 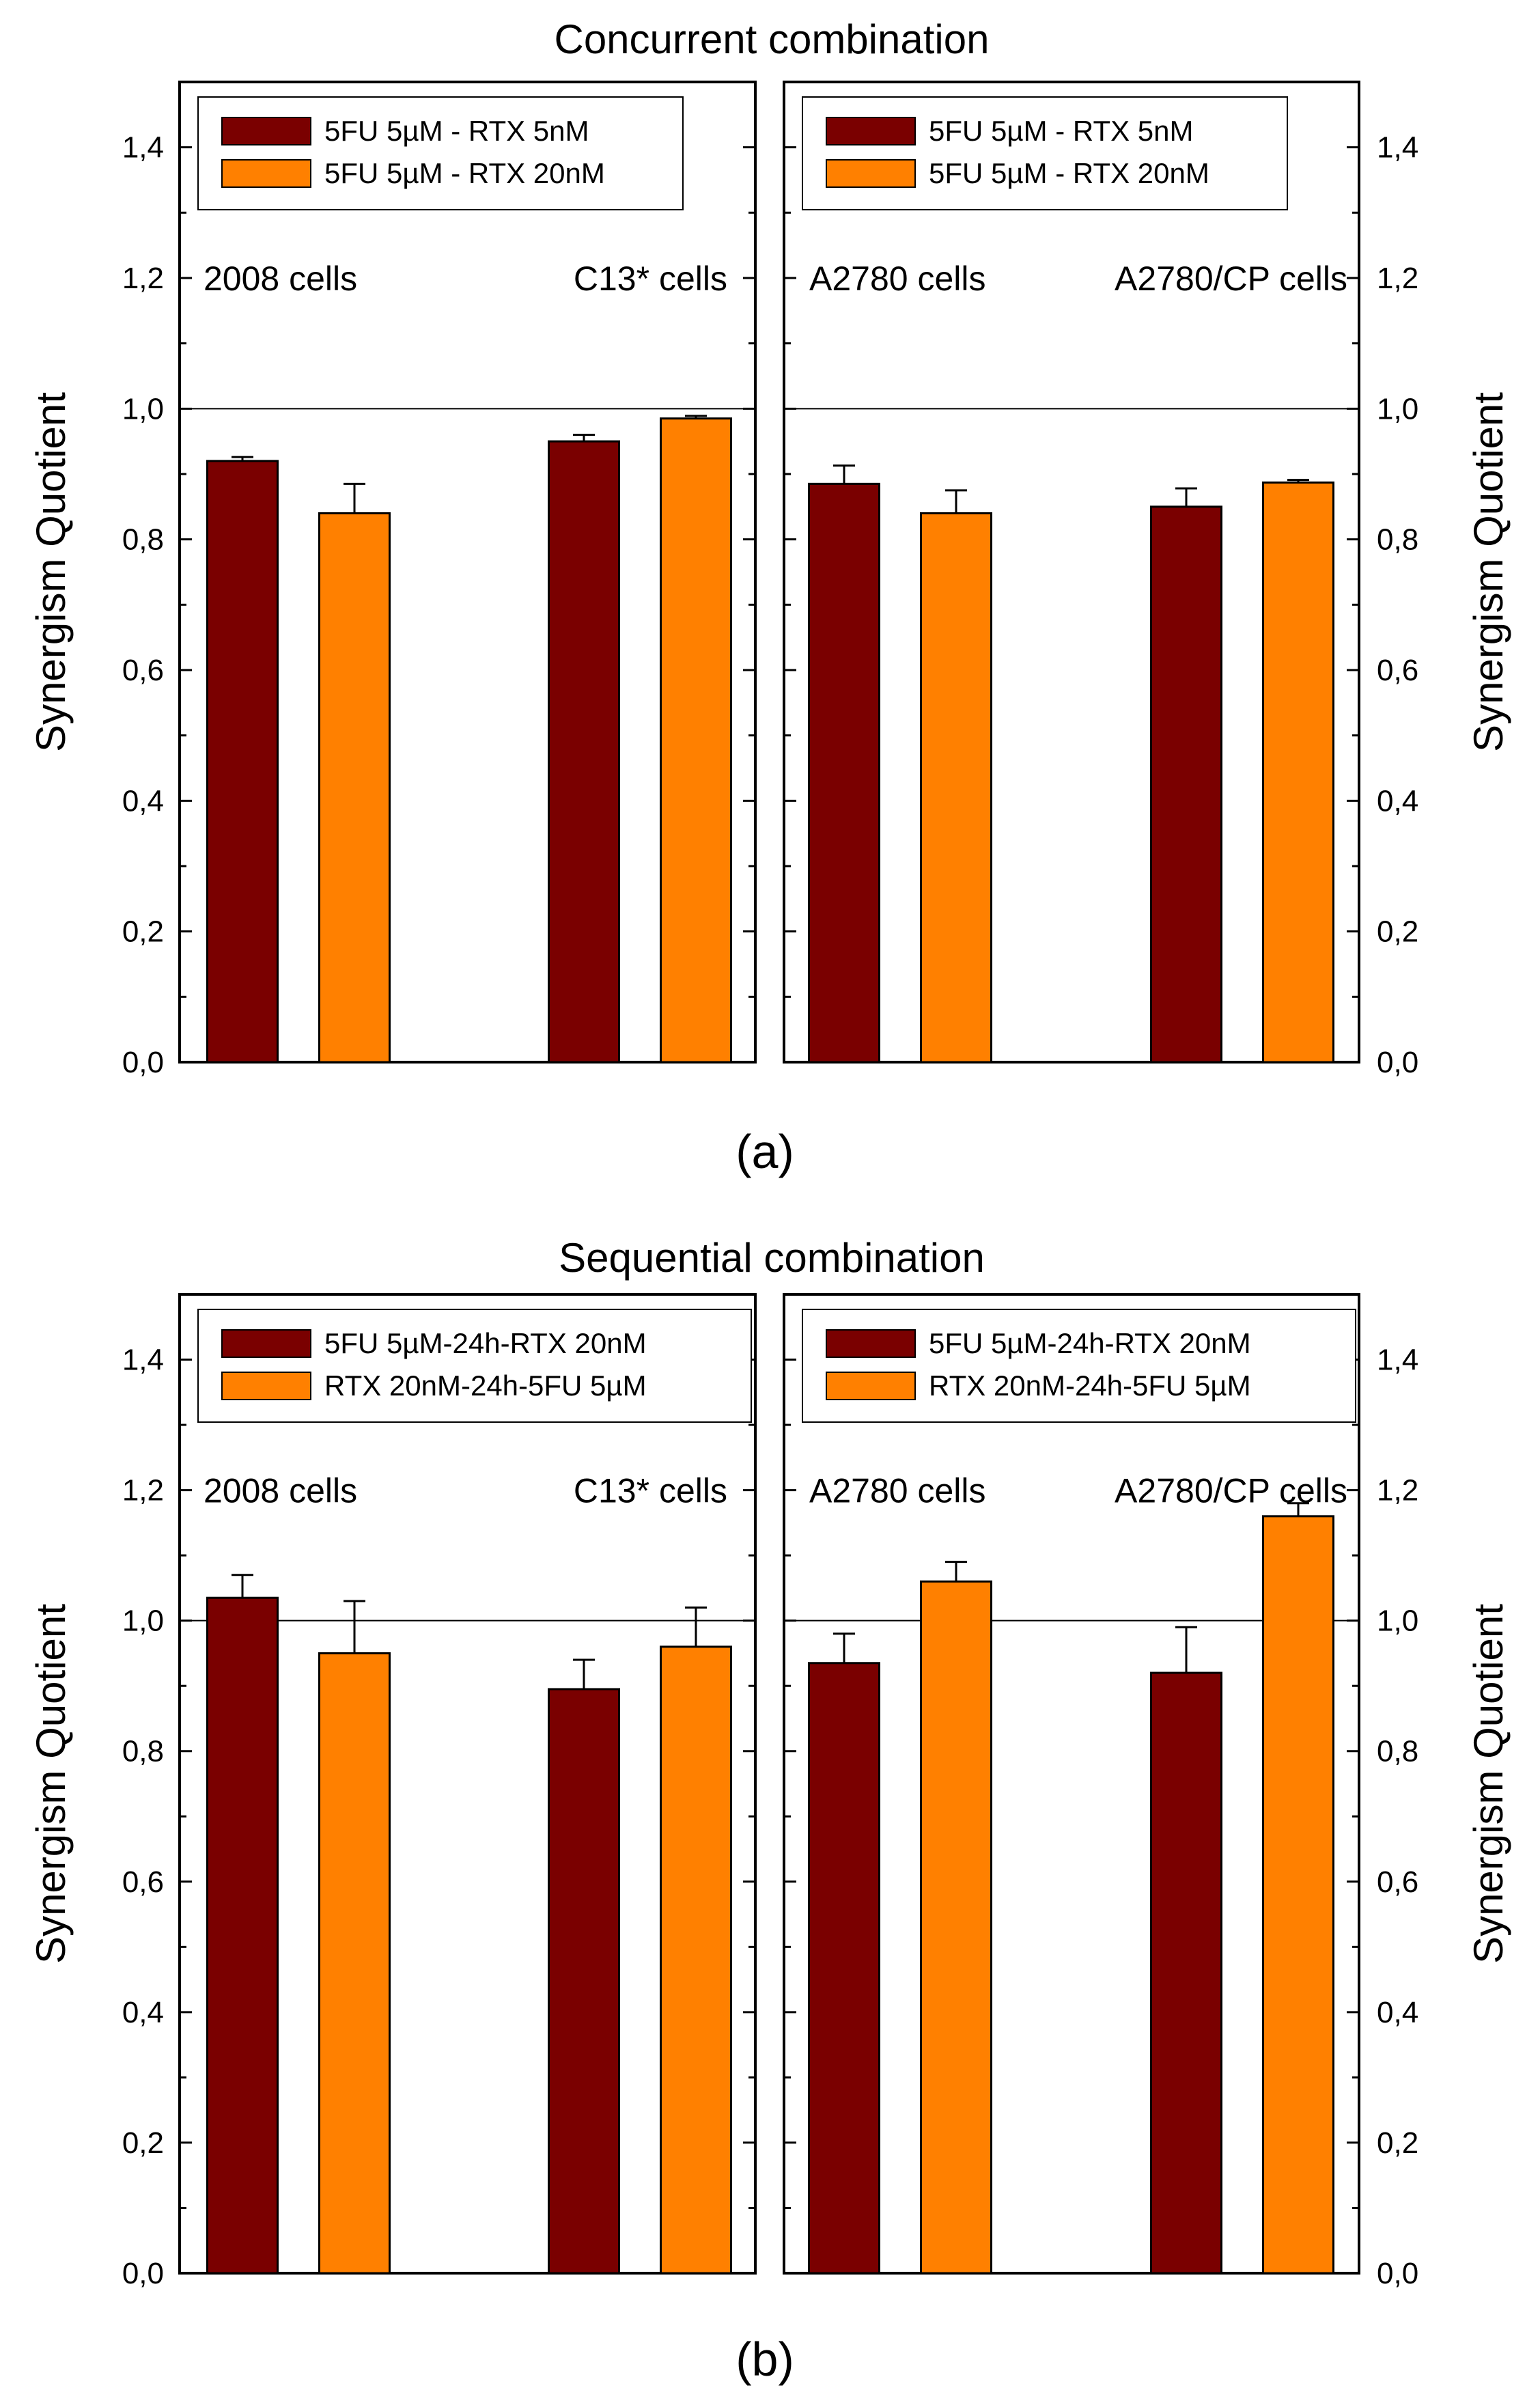 I want to click on subfigure-label: (b), so click(x=765, y=2359).